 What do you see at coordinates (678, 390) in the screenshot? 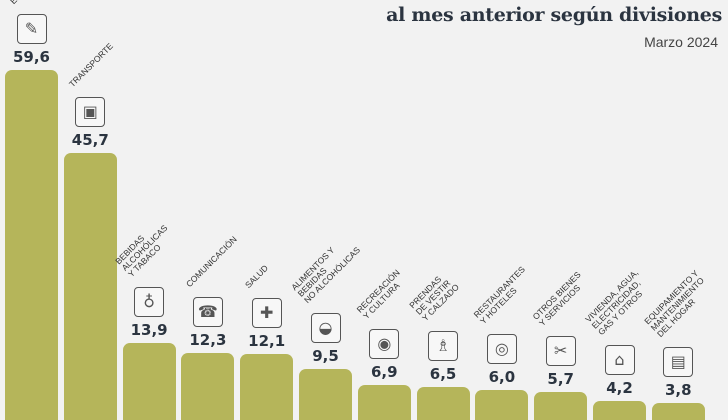
I see `value-label: 3,8` at bounding box center [678, 390].